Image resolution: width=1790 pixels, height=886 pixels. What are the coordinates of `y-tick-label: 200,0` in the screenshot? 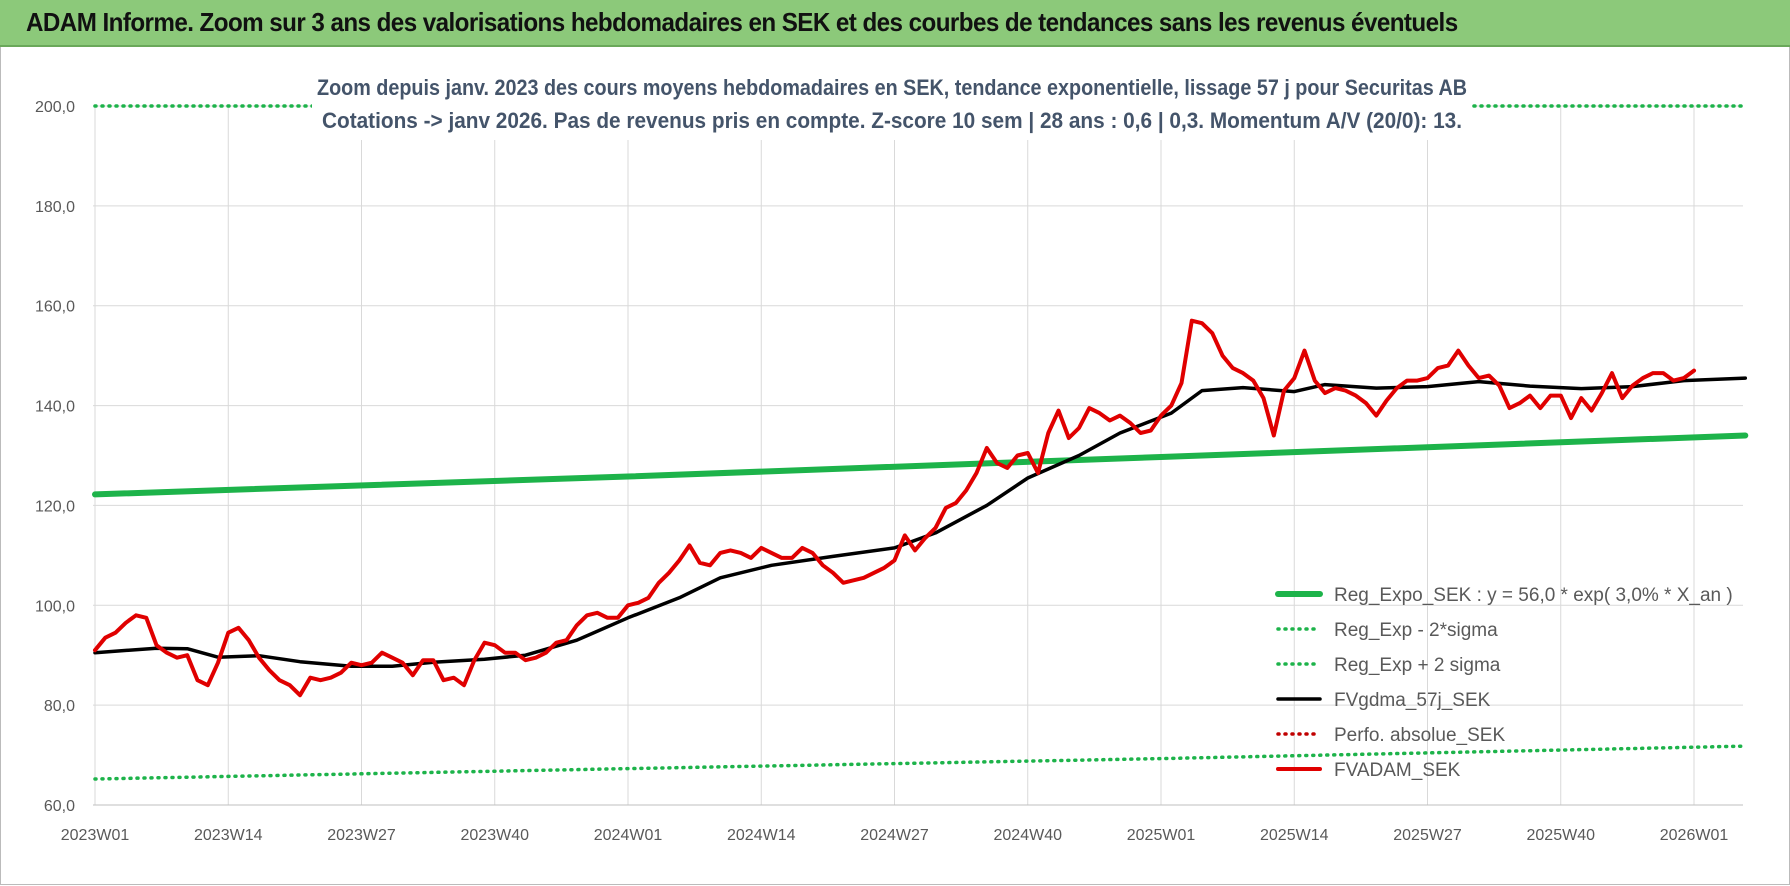 It's located at (55, 107).